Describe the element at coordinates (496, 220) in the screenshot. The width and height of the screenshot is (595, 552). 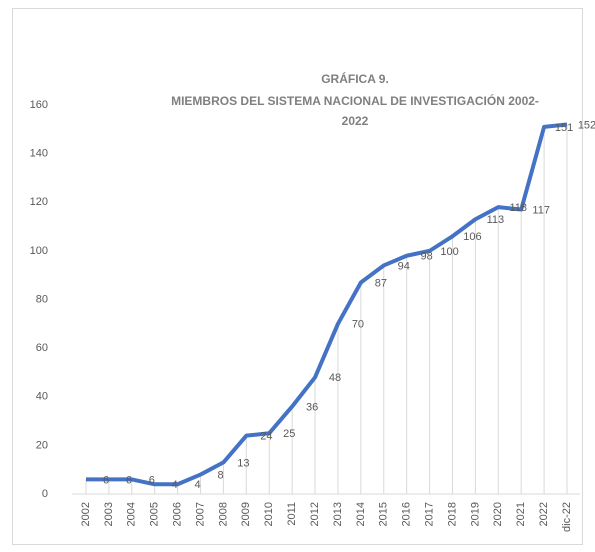
I see `data-label: 113` at that location.